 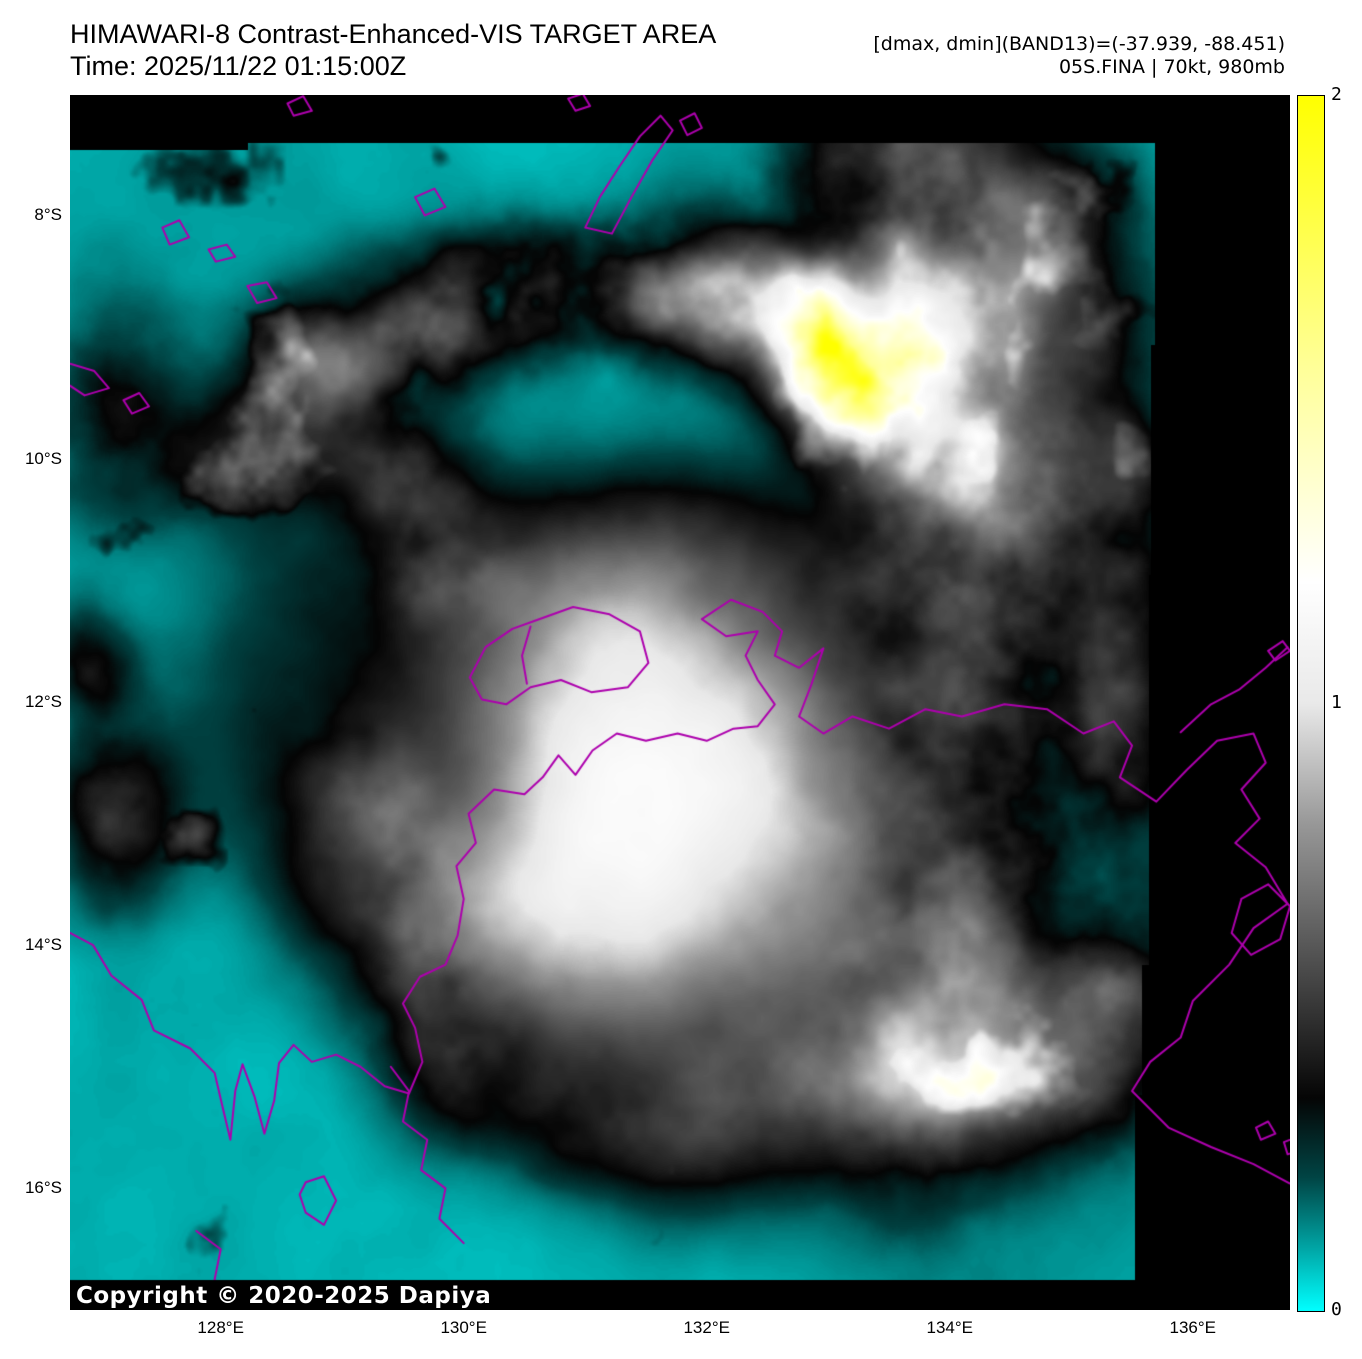 What do you see at coordinates (43, 1188) in the screenshot?
I see `y-tick-label: 16°S` at bounding box center [43, 1188].